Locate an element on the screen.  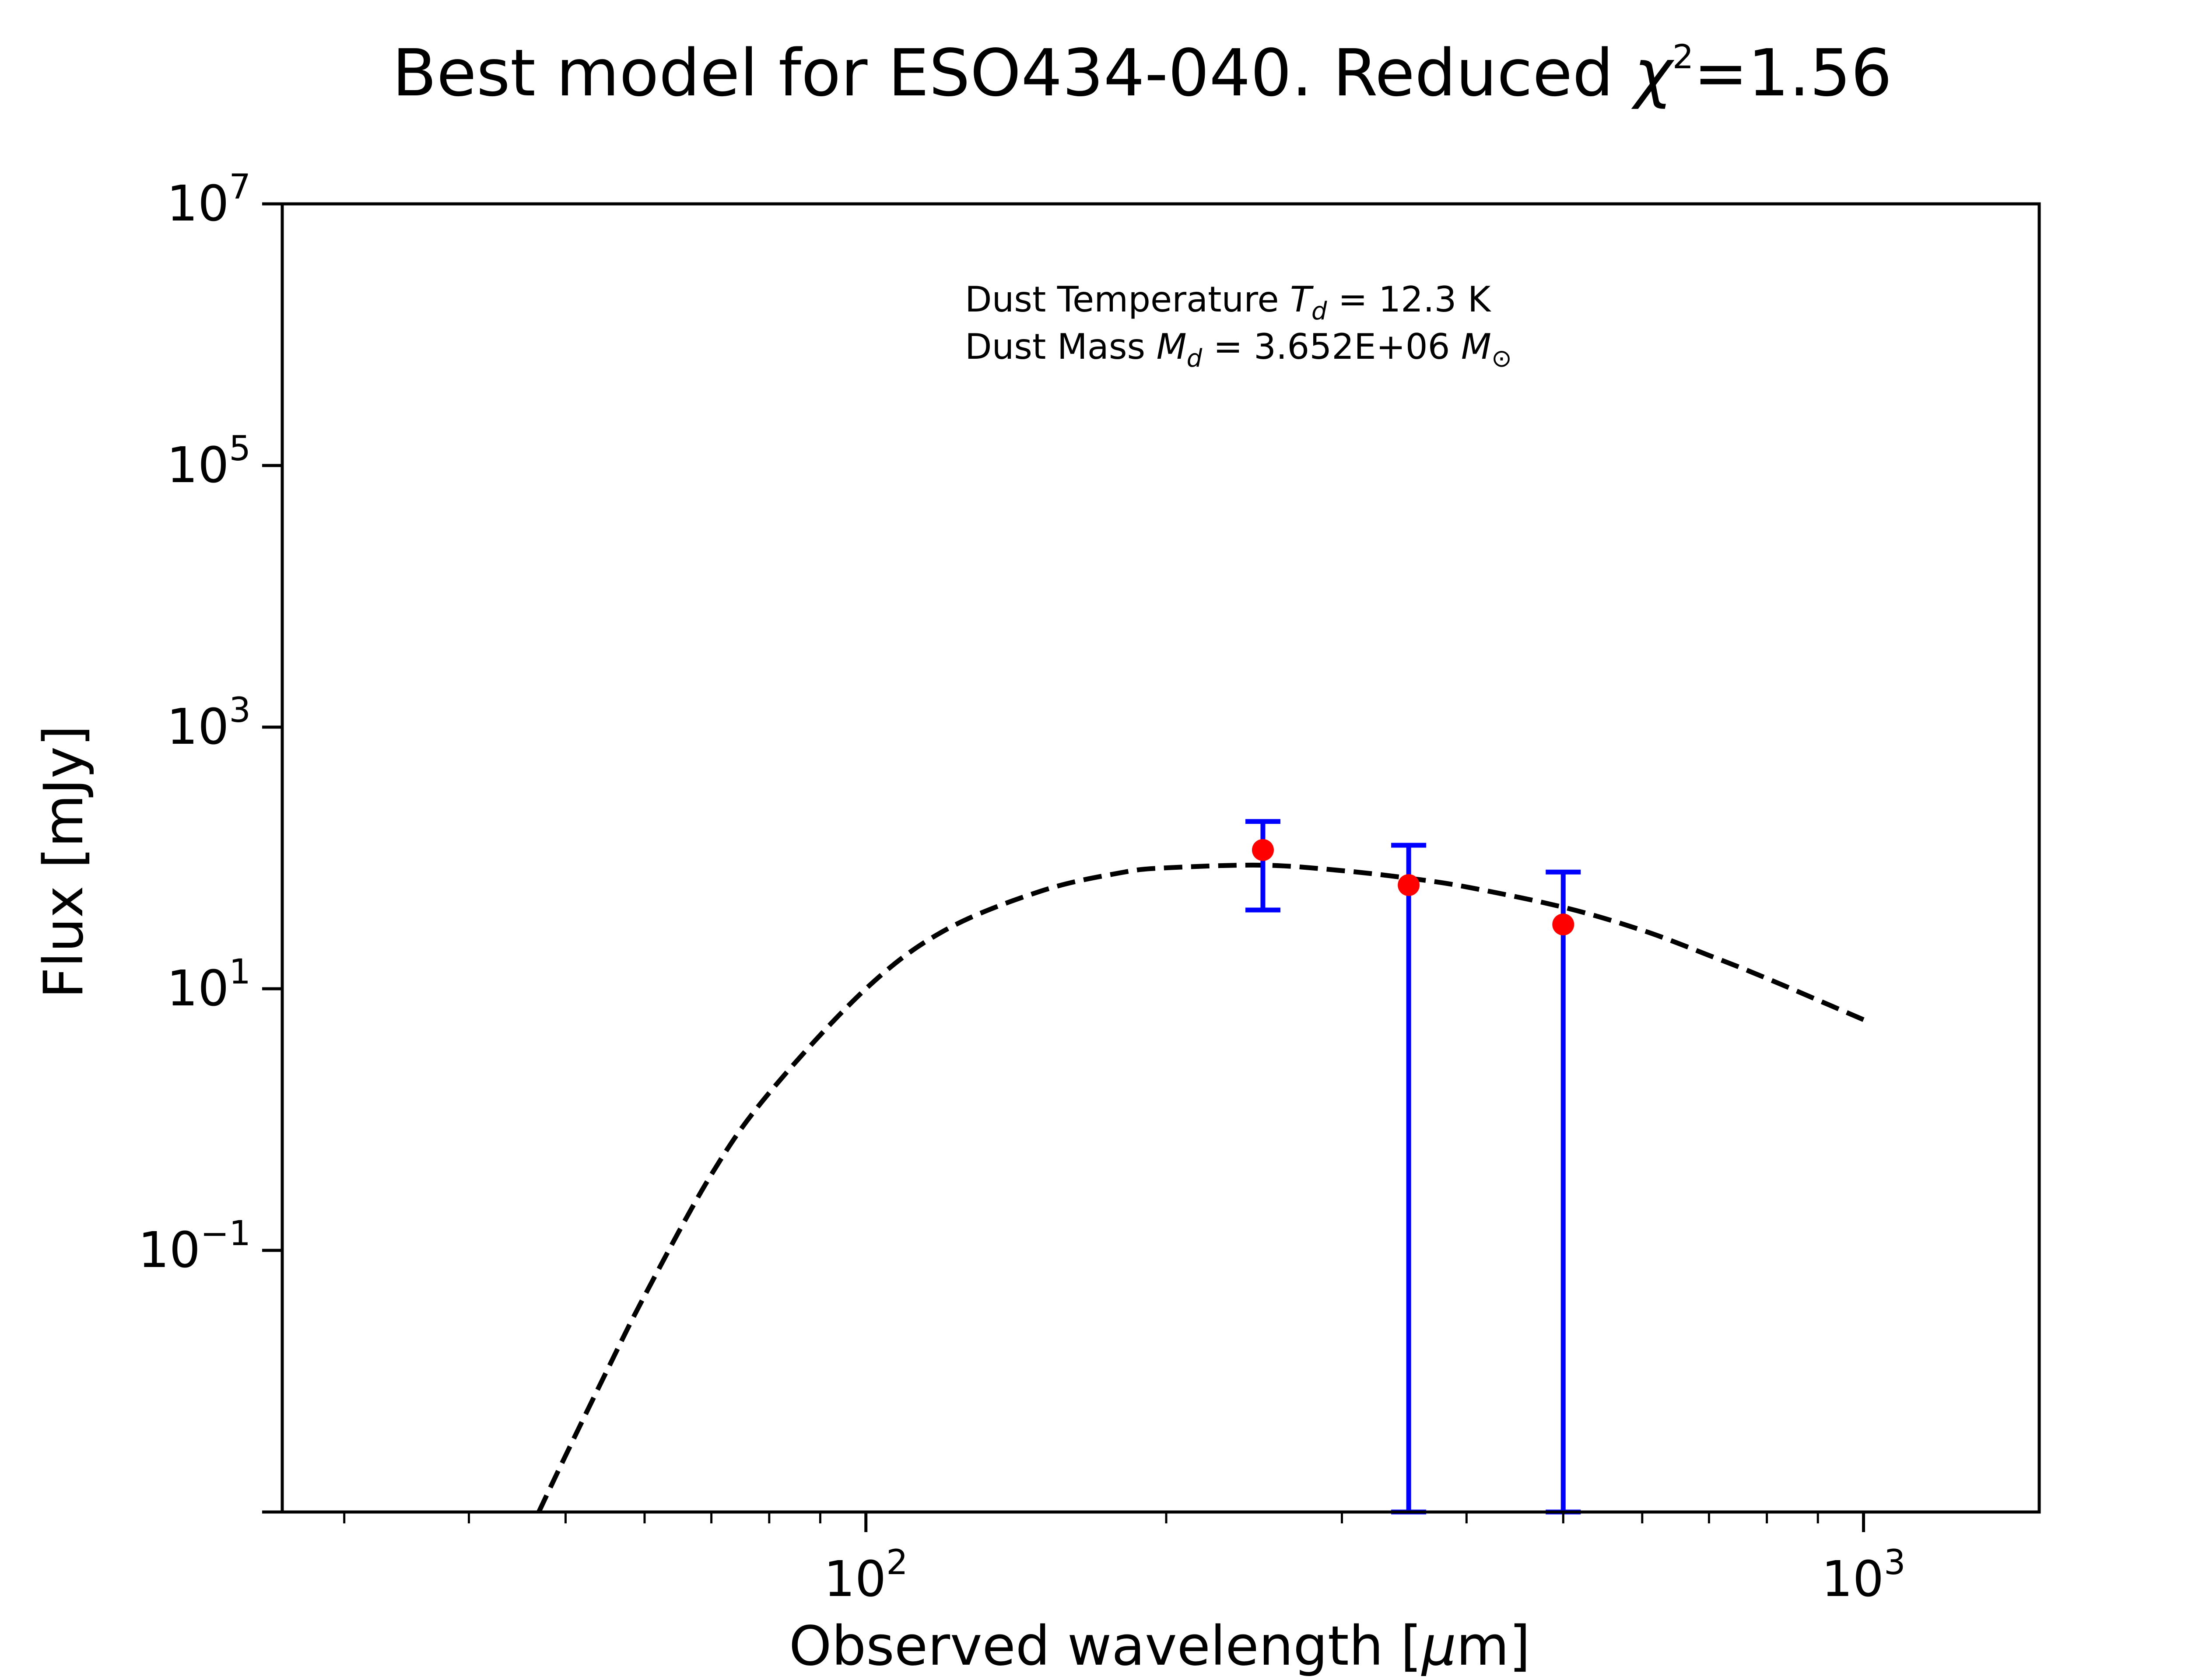
y-tick-label: 10¹ is located at coordinates (209, 984).